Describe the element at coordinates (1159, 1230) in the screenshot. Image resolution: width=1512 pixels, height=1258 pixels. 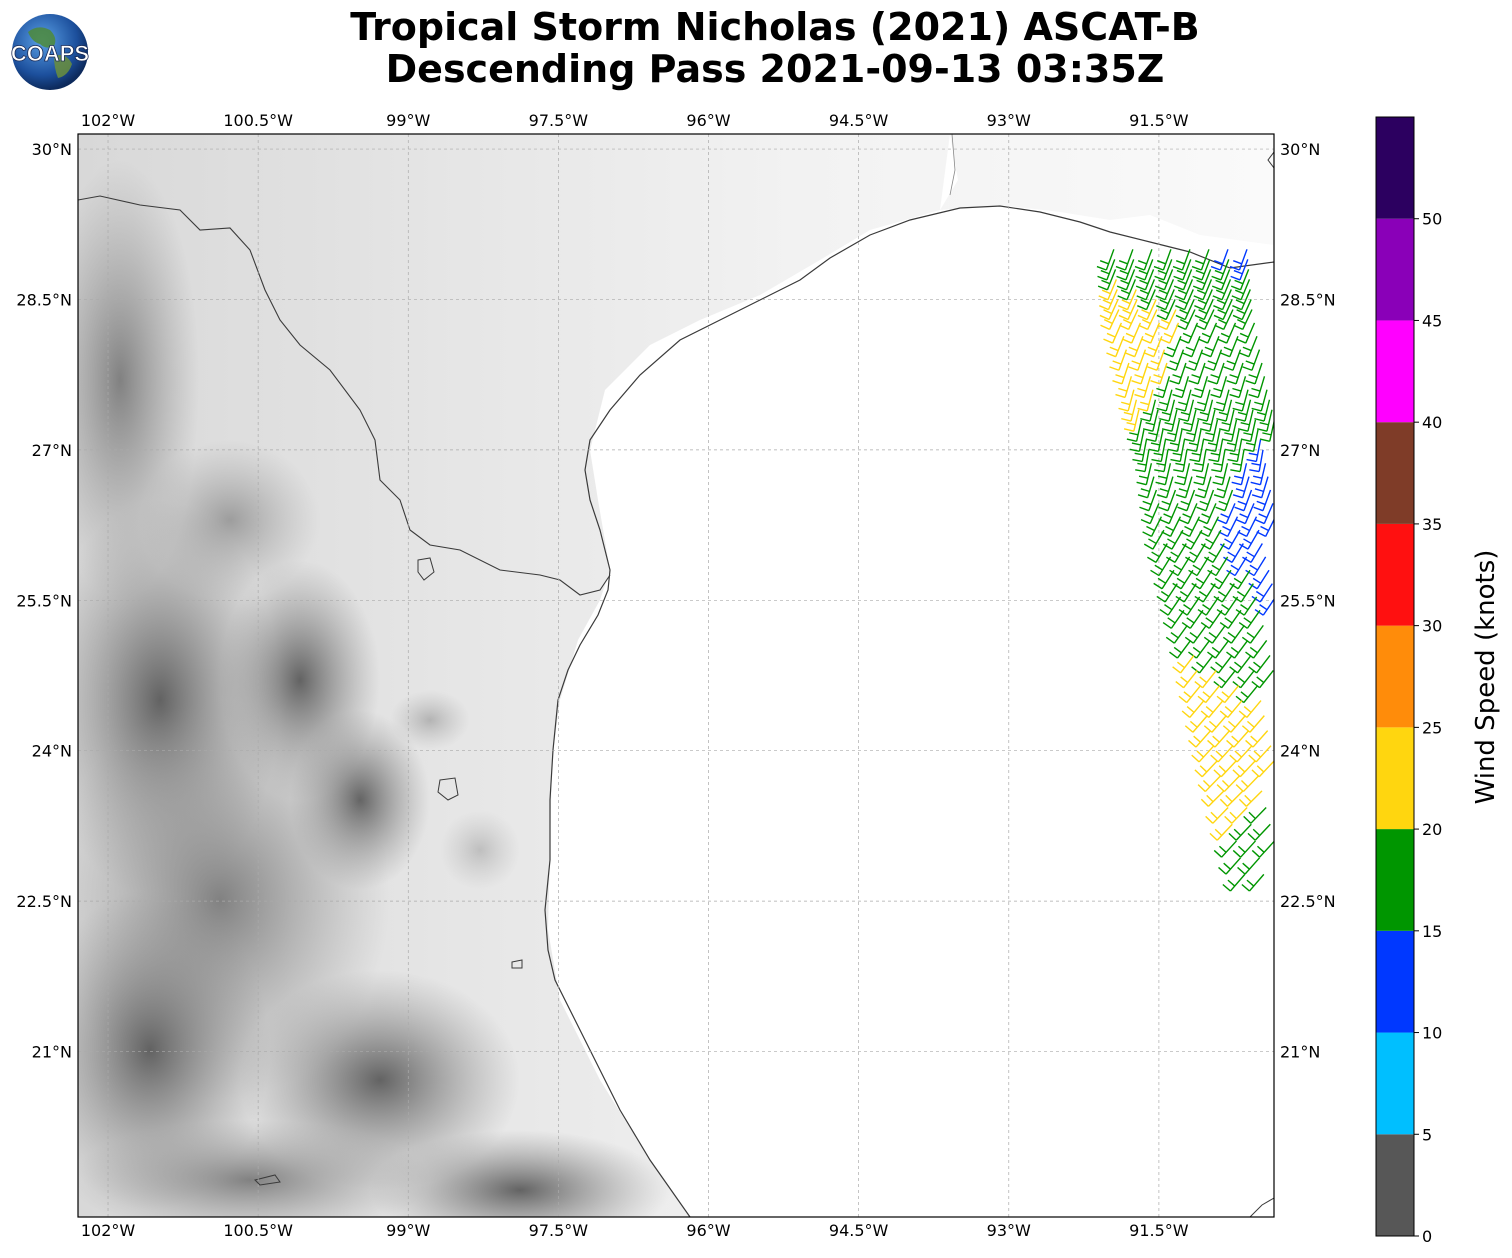
I see `lon-tick-label-bottom: 91.5°W` at that location.